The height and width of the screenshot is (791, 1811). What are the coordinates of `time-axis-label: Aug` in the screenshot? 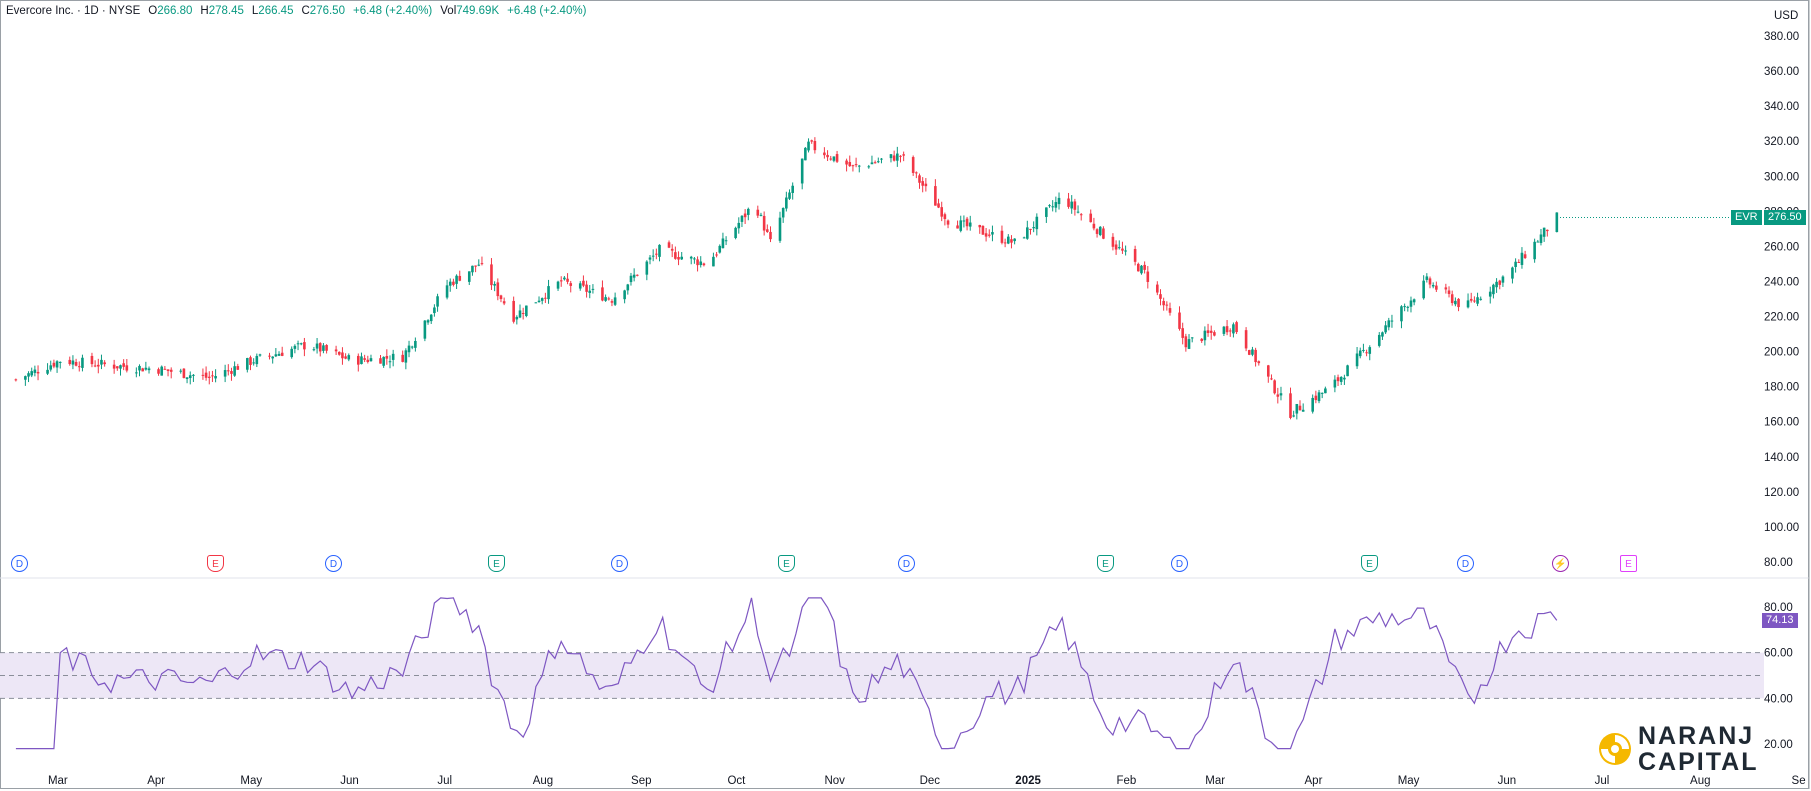 It's located at (1700, 781).